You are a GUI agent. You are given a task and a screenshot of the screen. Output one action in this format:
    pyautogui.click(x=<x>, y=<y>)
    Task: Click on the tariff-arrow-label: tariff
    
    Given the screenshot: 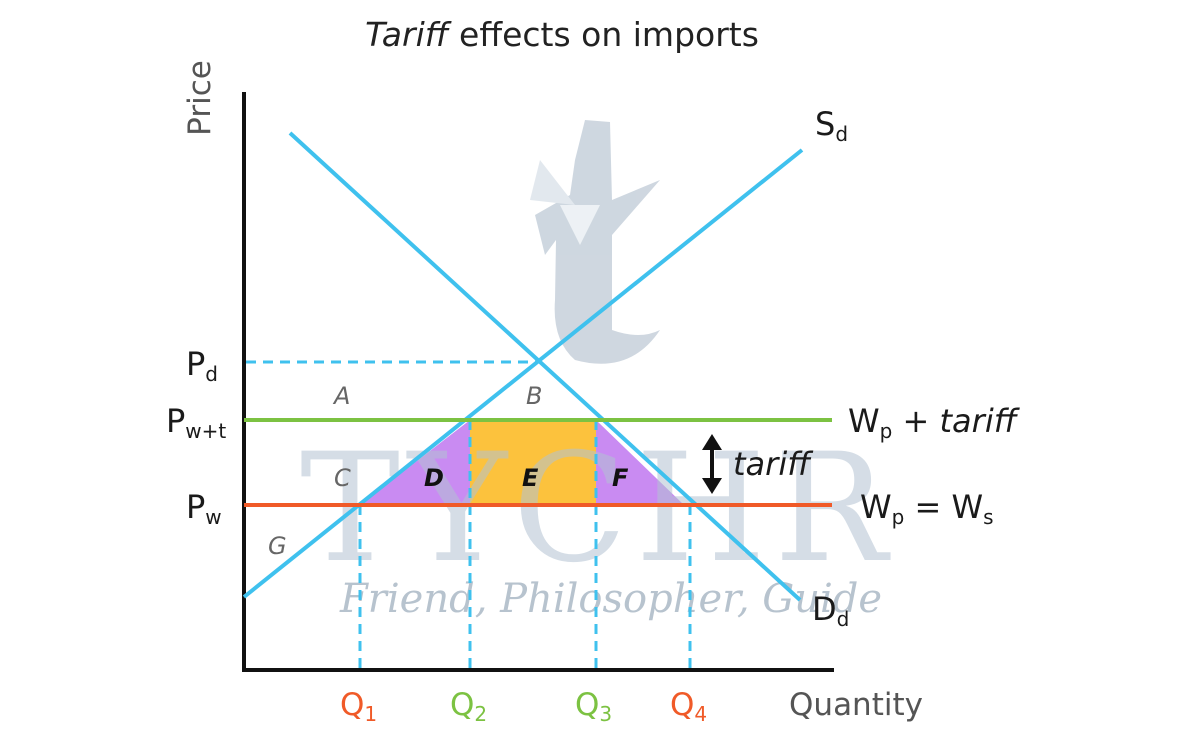 What is the action you would take?
    pyautogui.click(x=773, y=464)
    